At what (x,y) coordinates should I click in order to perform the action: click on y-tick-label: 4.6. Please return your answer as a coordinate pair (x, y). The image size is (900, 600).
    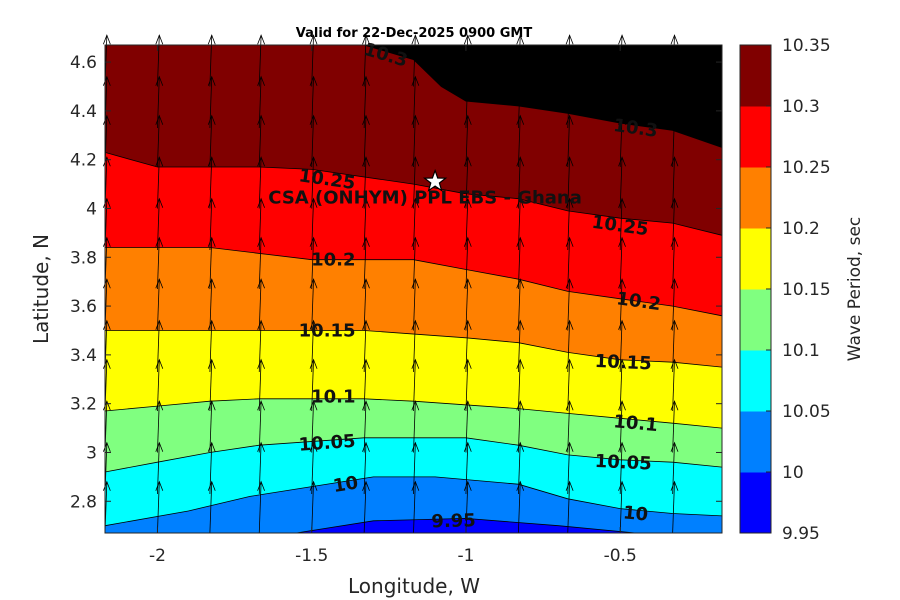
    Looking at the image, I should click on (83, 63).